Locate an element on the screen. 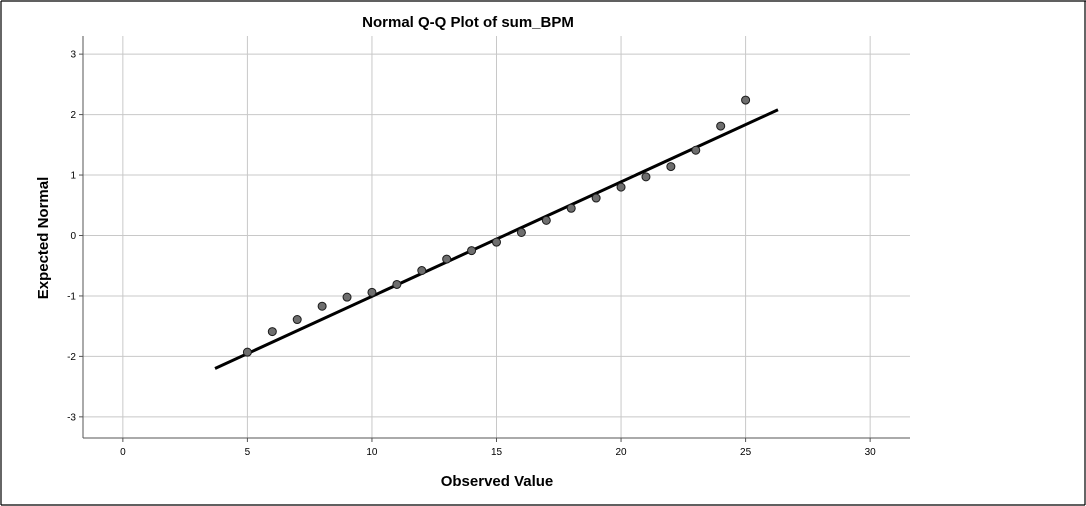  x-tick-label: 20 is located at coordinates (621, 452).